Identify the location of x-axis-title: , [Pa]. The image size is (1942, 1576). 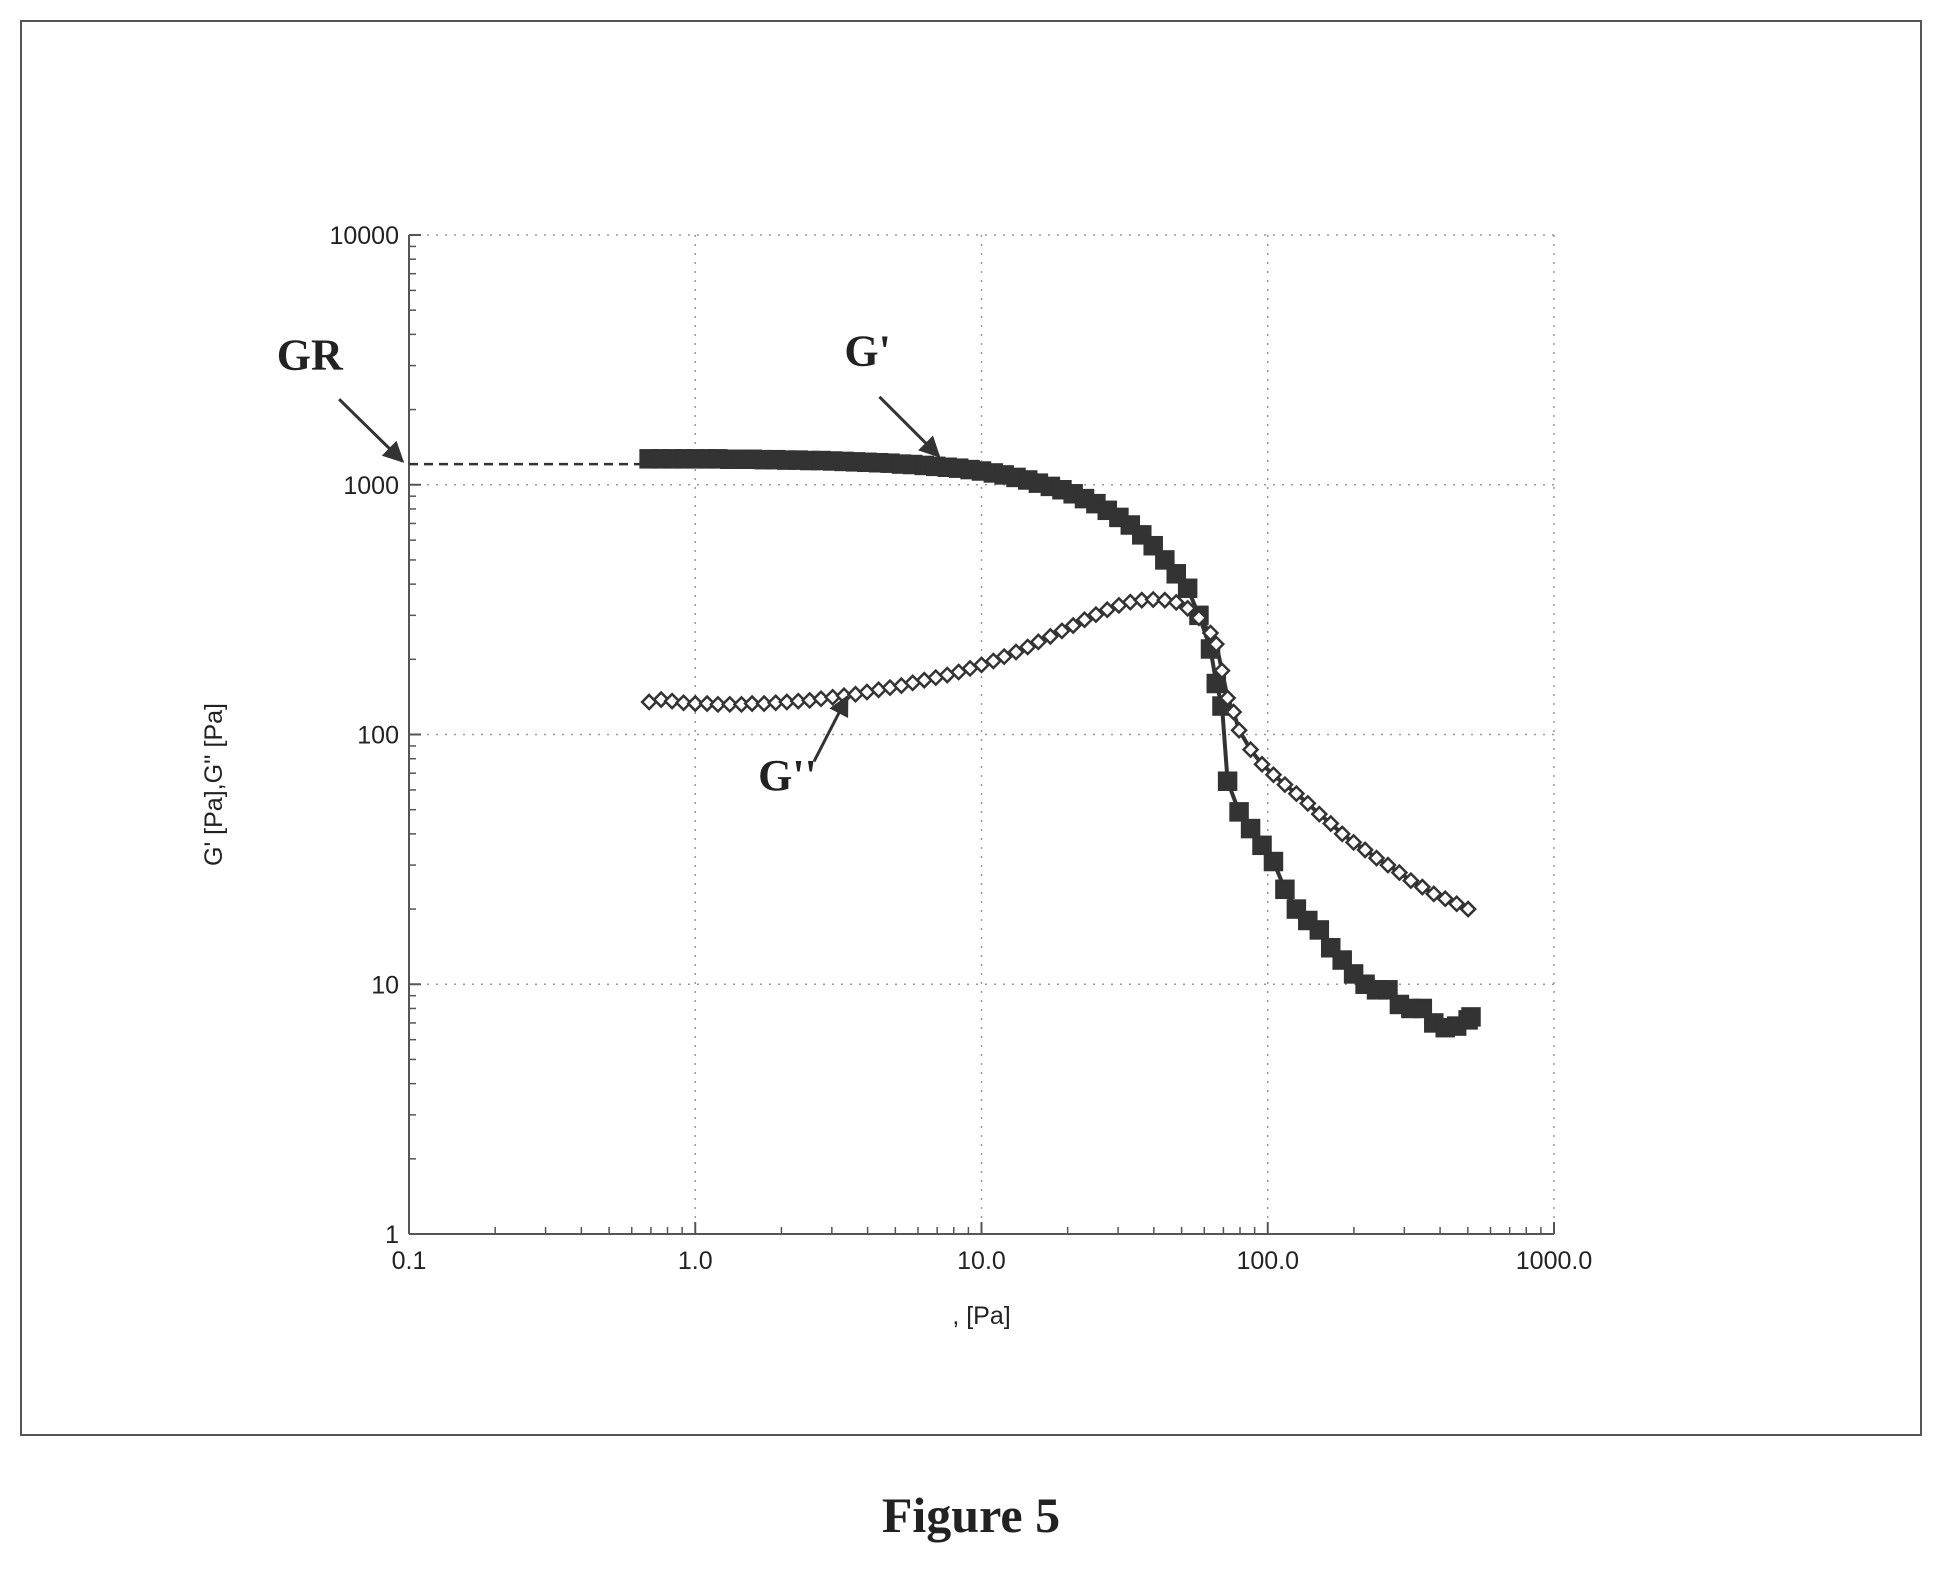
(981, 1316).